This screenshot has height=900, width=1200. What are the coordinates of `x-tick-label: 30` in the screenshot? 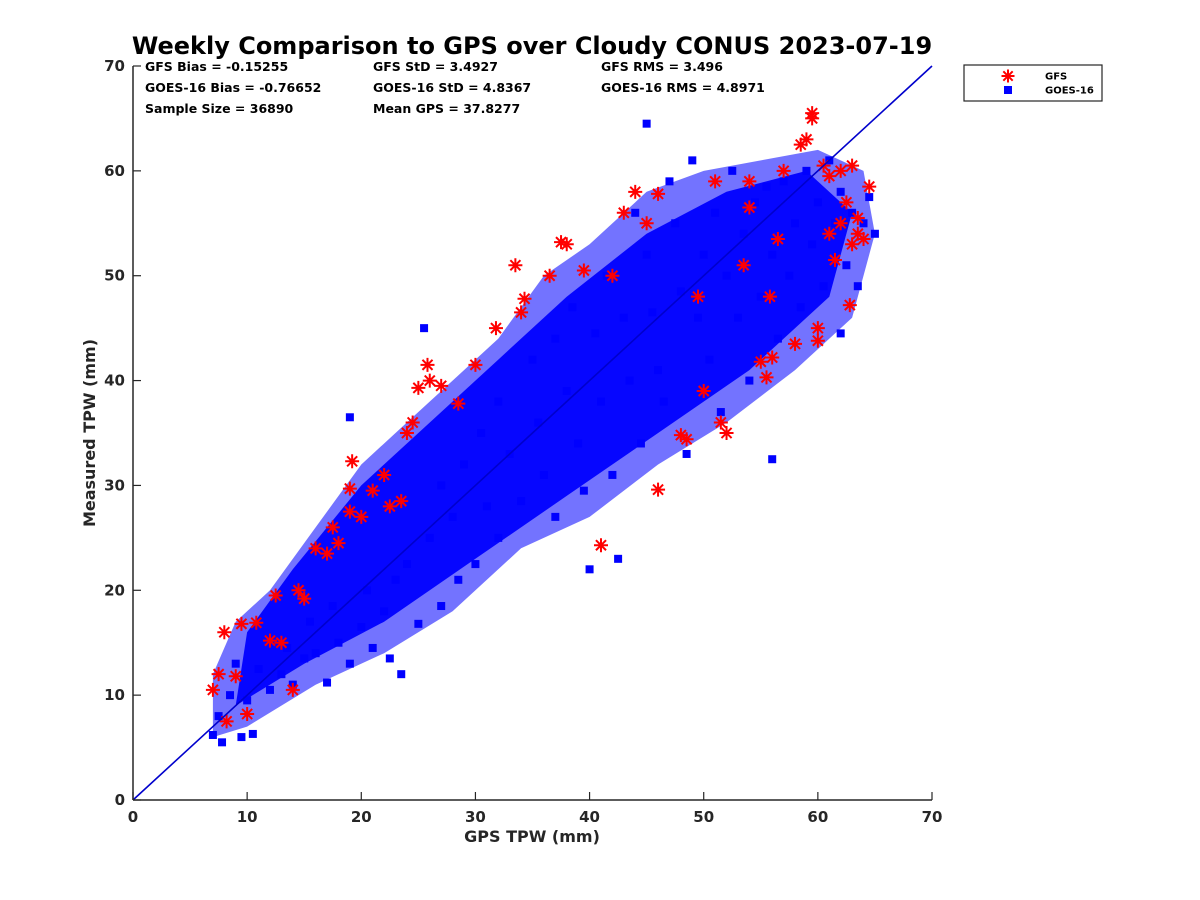 It's located at (475, 817).